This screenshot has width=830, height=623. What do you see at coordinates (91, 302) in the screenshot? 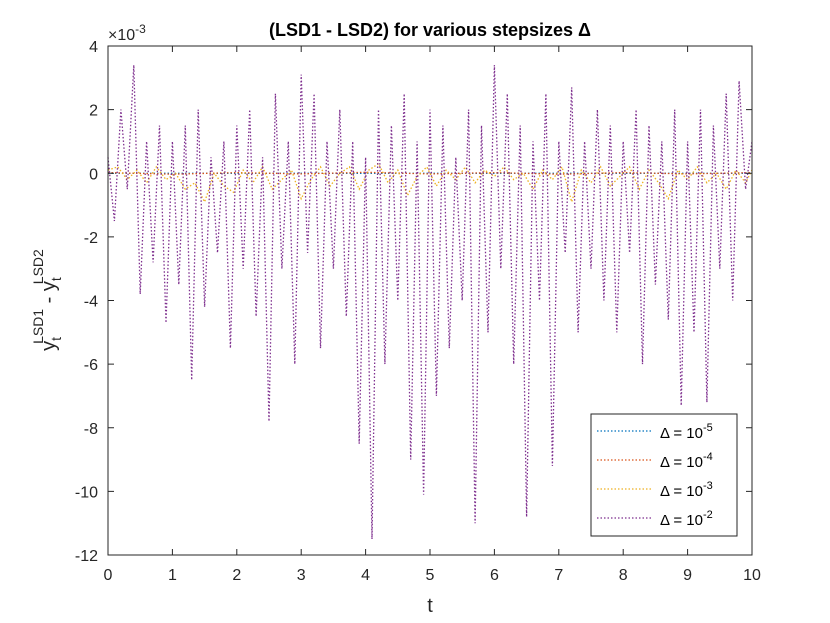
I see `y-tick-label: -4` at bounding box center [91, 302].